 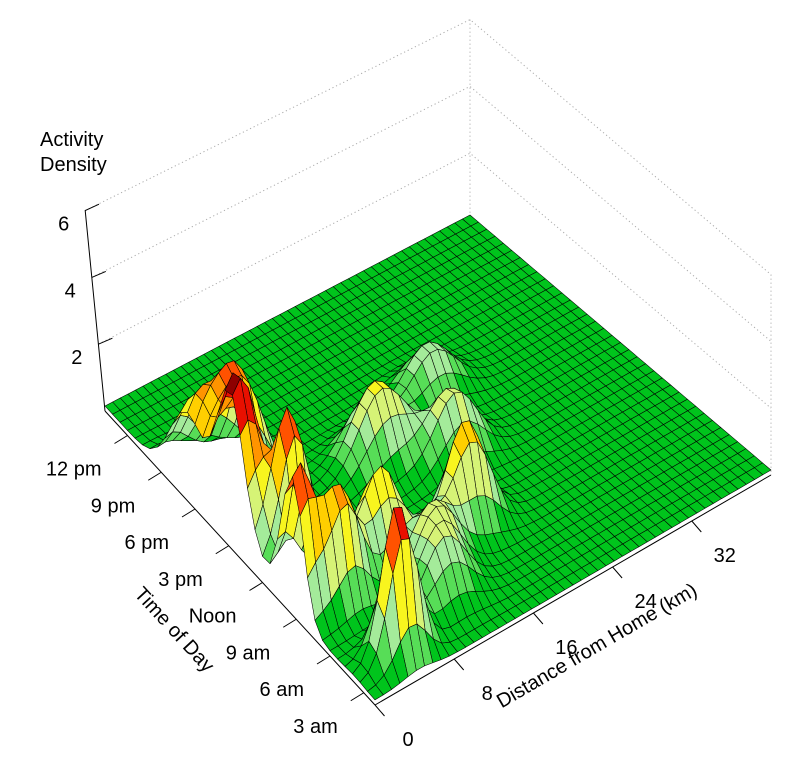 I want to click on distance-axis-line, so click(x=573, y=590).